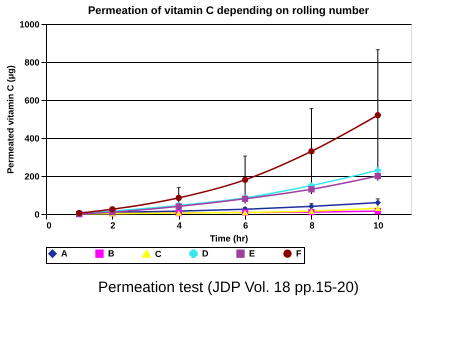  What do you see at coordinates (111, 253) in the screenshot?
I see `legend-label: B` at bounding box center [111, 253].